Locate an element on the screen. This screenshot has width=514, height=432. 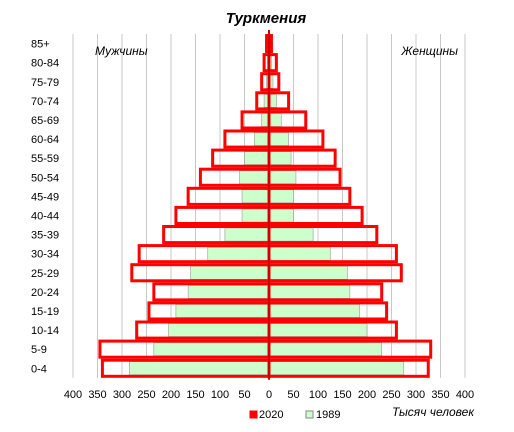
age-group-label: 40-44 is located at coordinates (45, 216).